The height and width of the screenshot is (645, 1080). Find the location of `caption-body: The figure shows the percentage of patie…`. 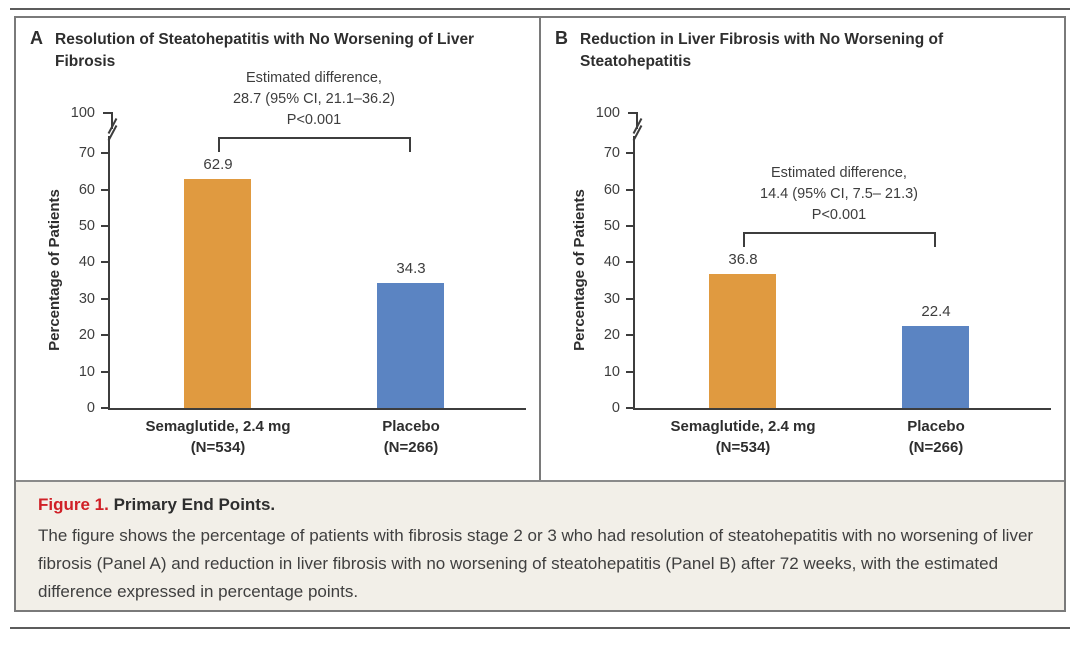

caption-body: The figure shows the percentage of patie… is located at coordinates (536, 563).